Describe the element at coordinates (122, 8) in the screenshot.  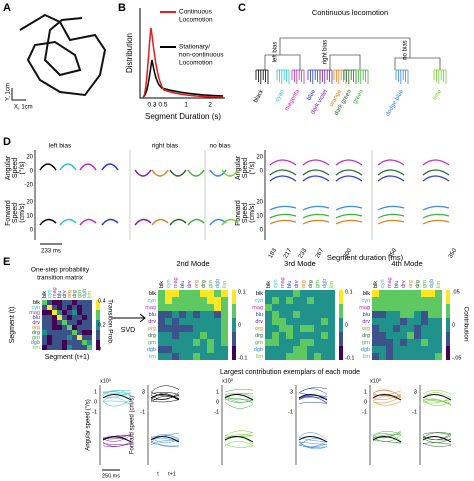
I see `panel-label: B` at that location.